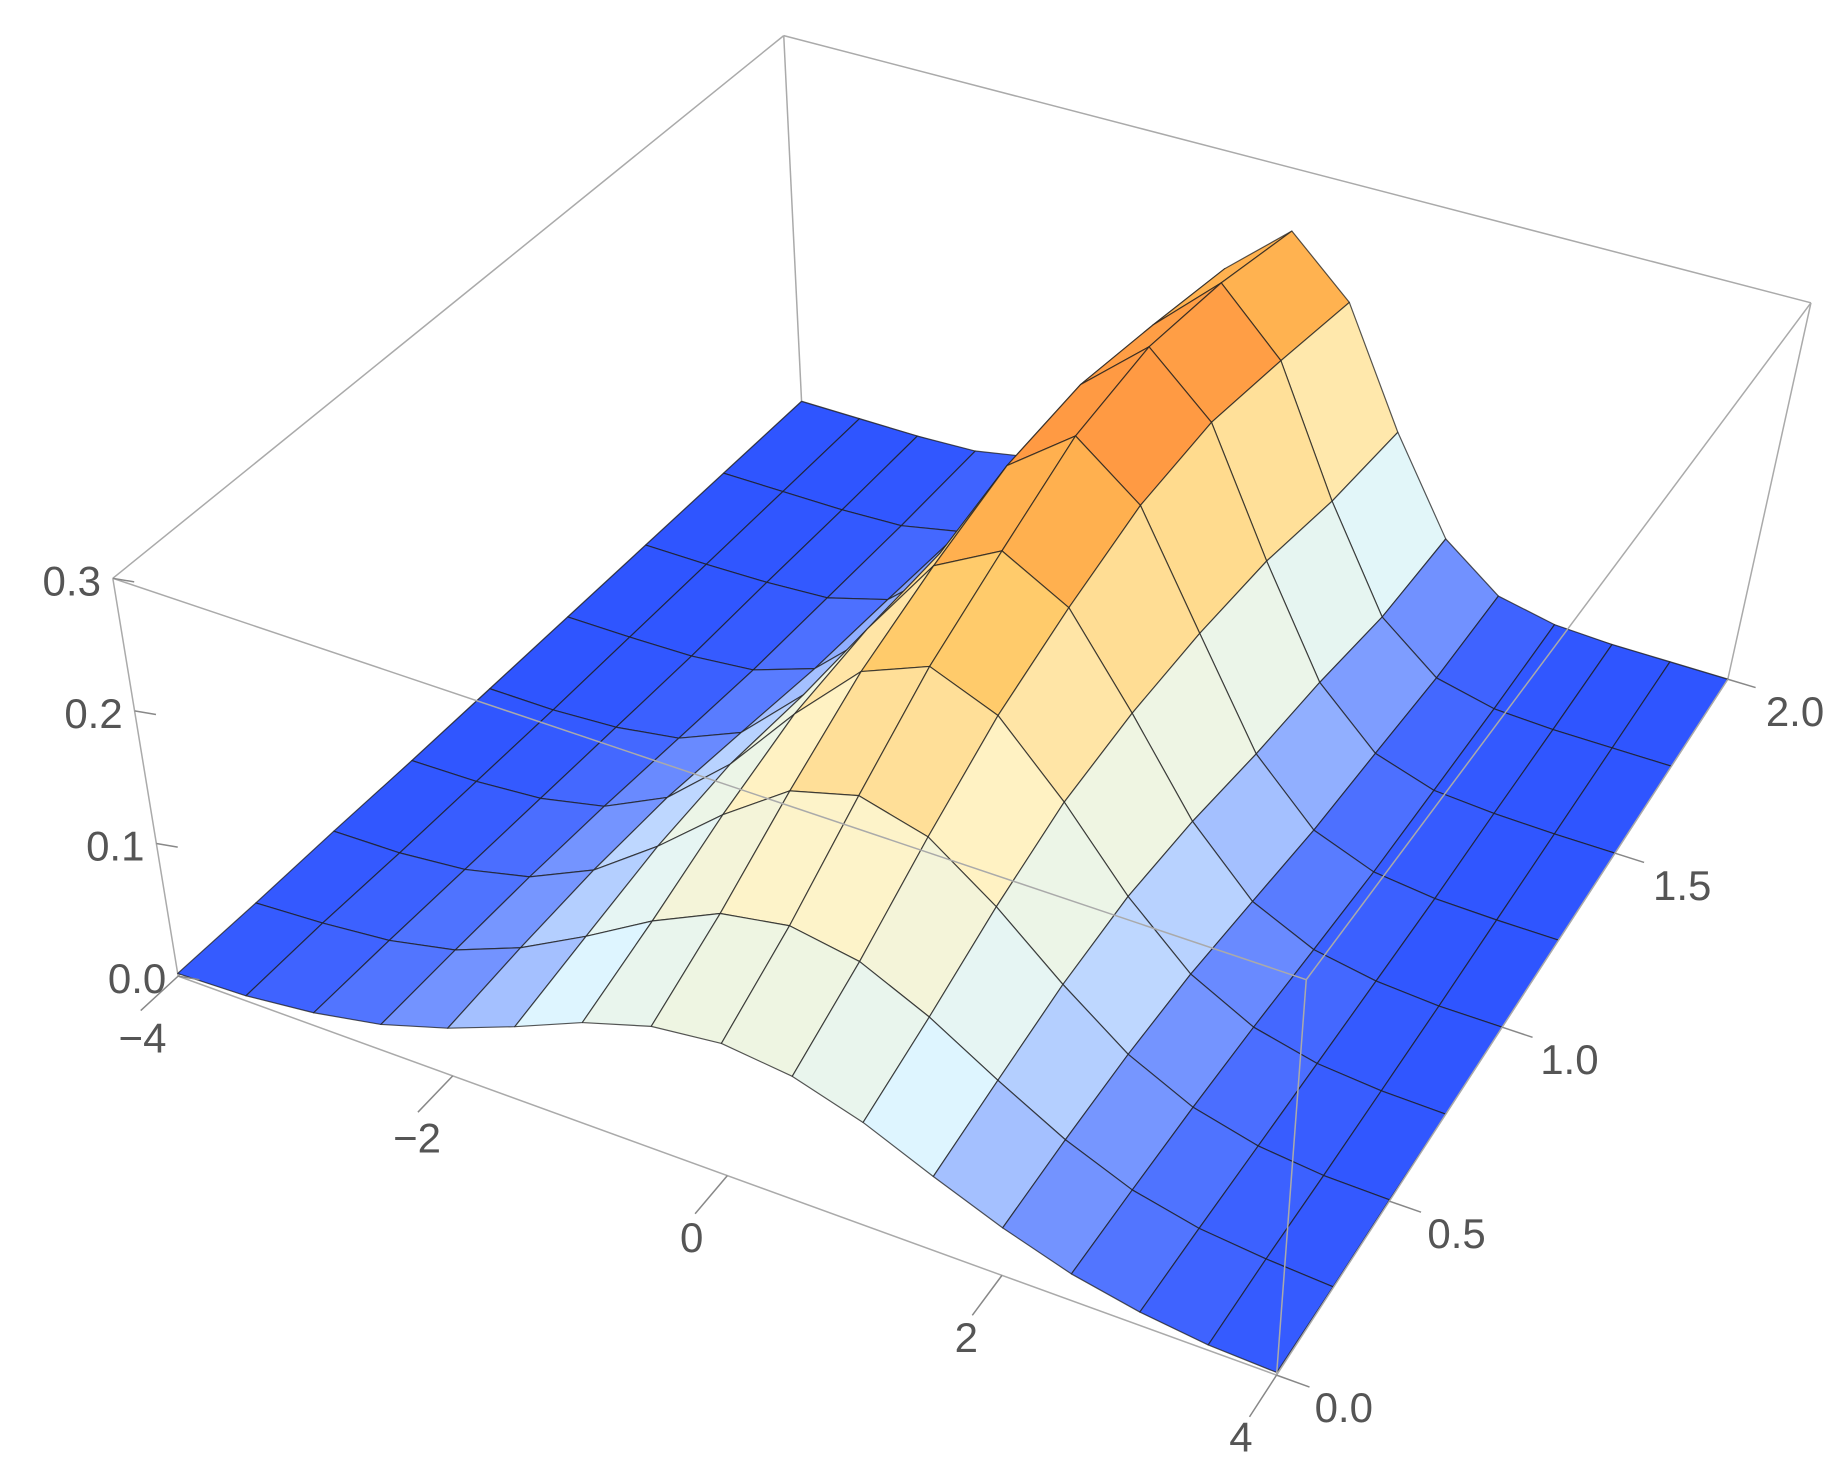 Image resolution: width=1843 pixels, height=1472 pixels. What do you see at coordinates (1344, 1407) in the screenshot?
I see `y-tick-label: 0.0` at bounding box center [1344, 1407].